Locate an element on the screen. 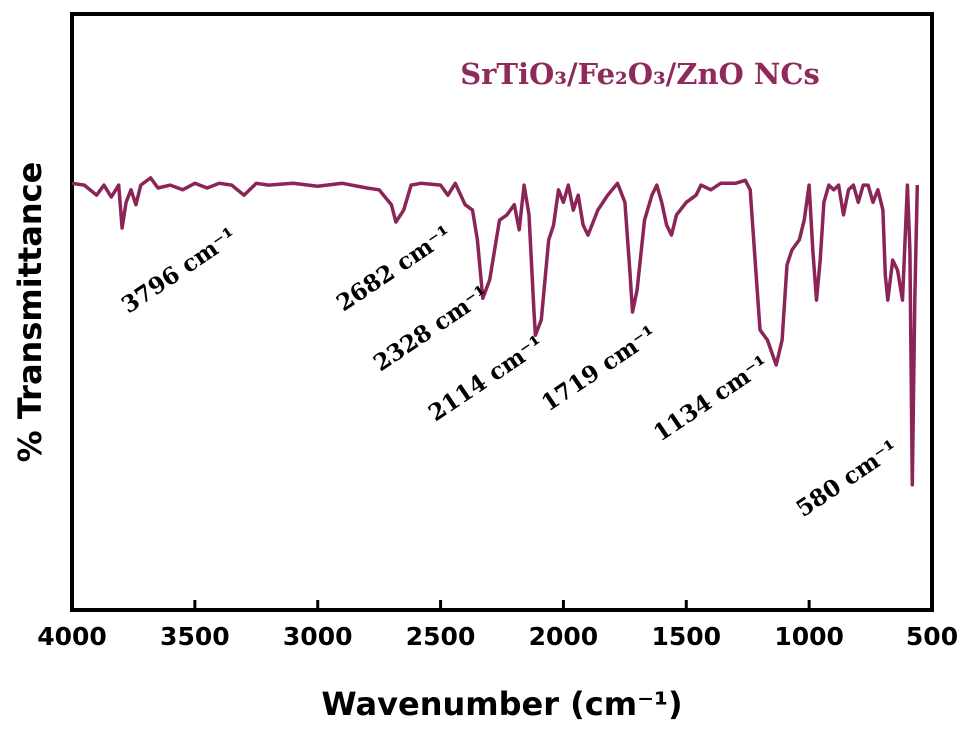 The image size is (968, 729). x-axis-label: Wavenumber (cm⁻¹) is located at coordinates (501, 704).